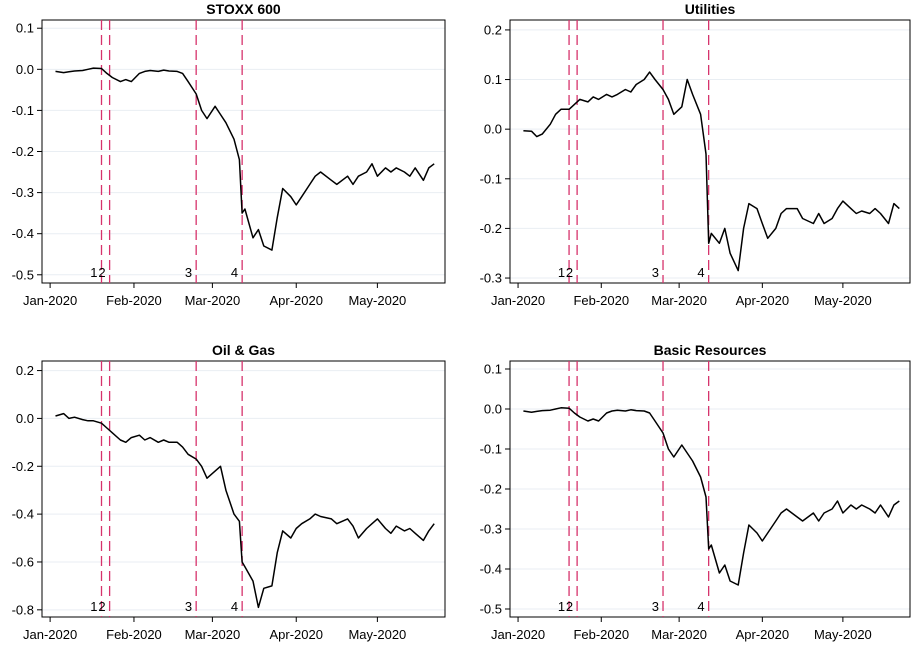 Image resolution: width=911 pixels, height=647 pixels. Describe the element at coordinates (243, 9) in the screenshot. I see `chart-title: STOXX 600` at that location.